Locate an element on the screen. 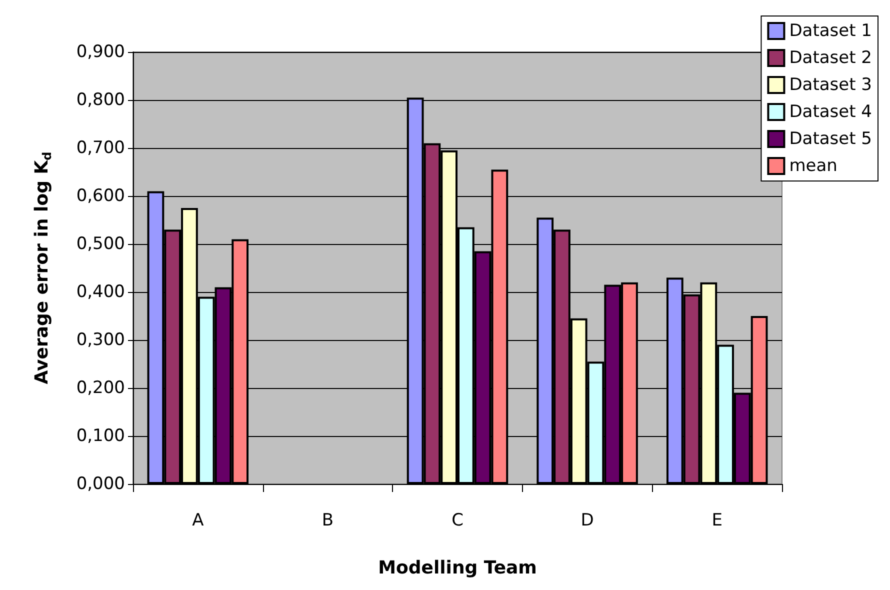 This screenshot has width=890, height=590. x-tick-label: A is located at coordinates (198, 520).